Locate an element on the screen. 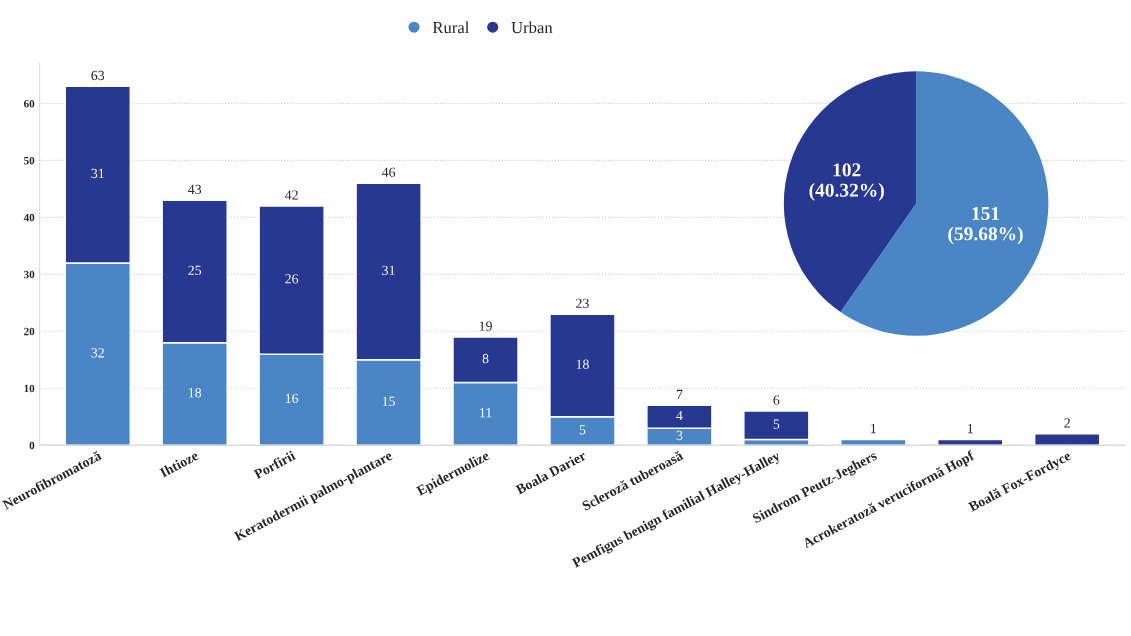  data-label: 16 is located at coordinates (292, 398).